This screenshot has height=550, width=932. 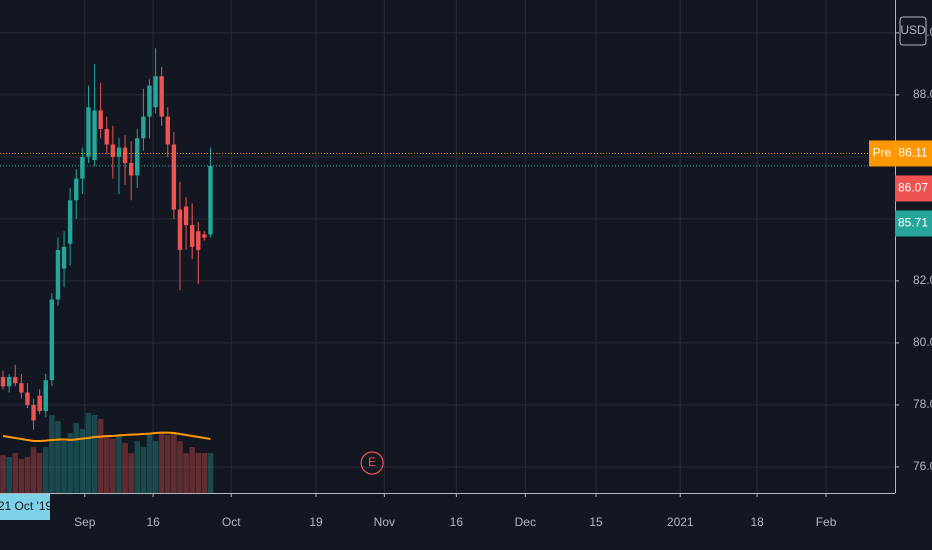 I want to click on price-tag-box, so click(x=882, y=153).